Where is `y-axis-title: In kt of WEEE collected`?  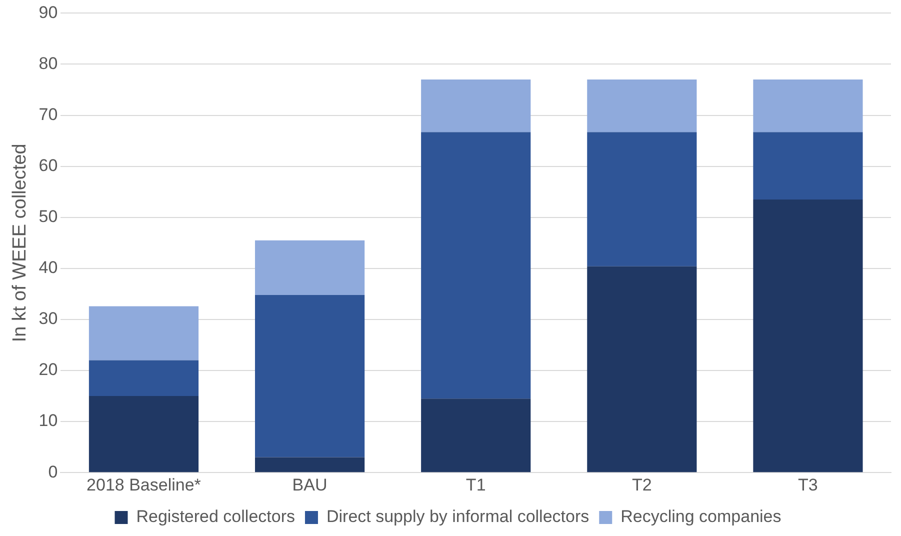 y-axis-title: In kt of WEEE collected is located at coordinates (20, 243).